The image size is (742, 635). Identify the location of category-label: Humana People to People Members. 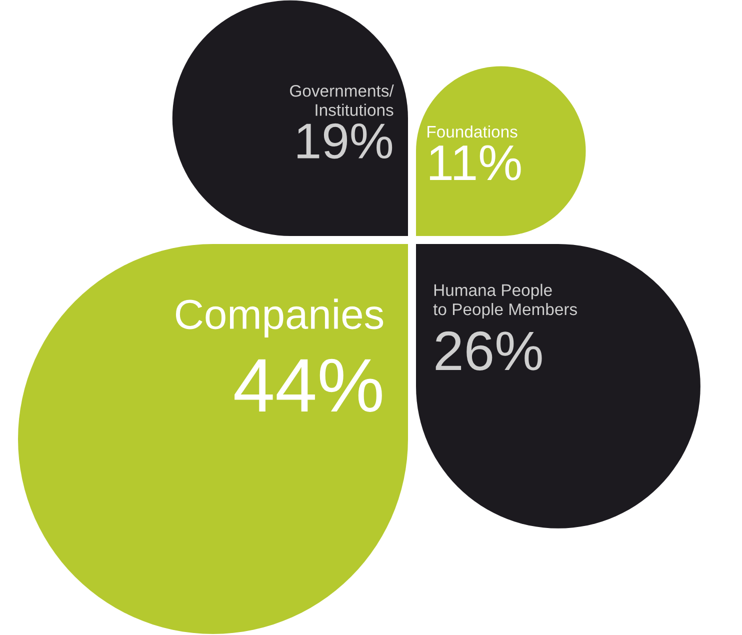
(505, 301).